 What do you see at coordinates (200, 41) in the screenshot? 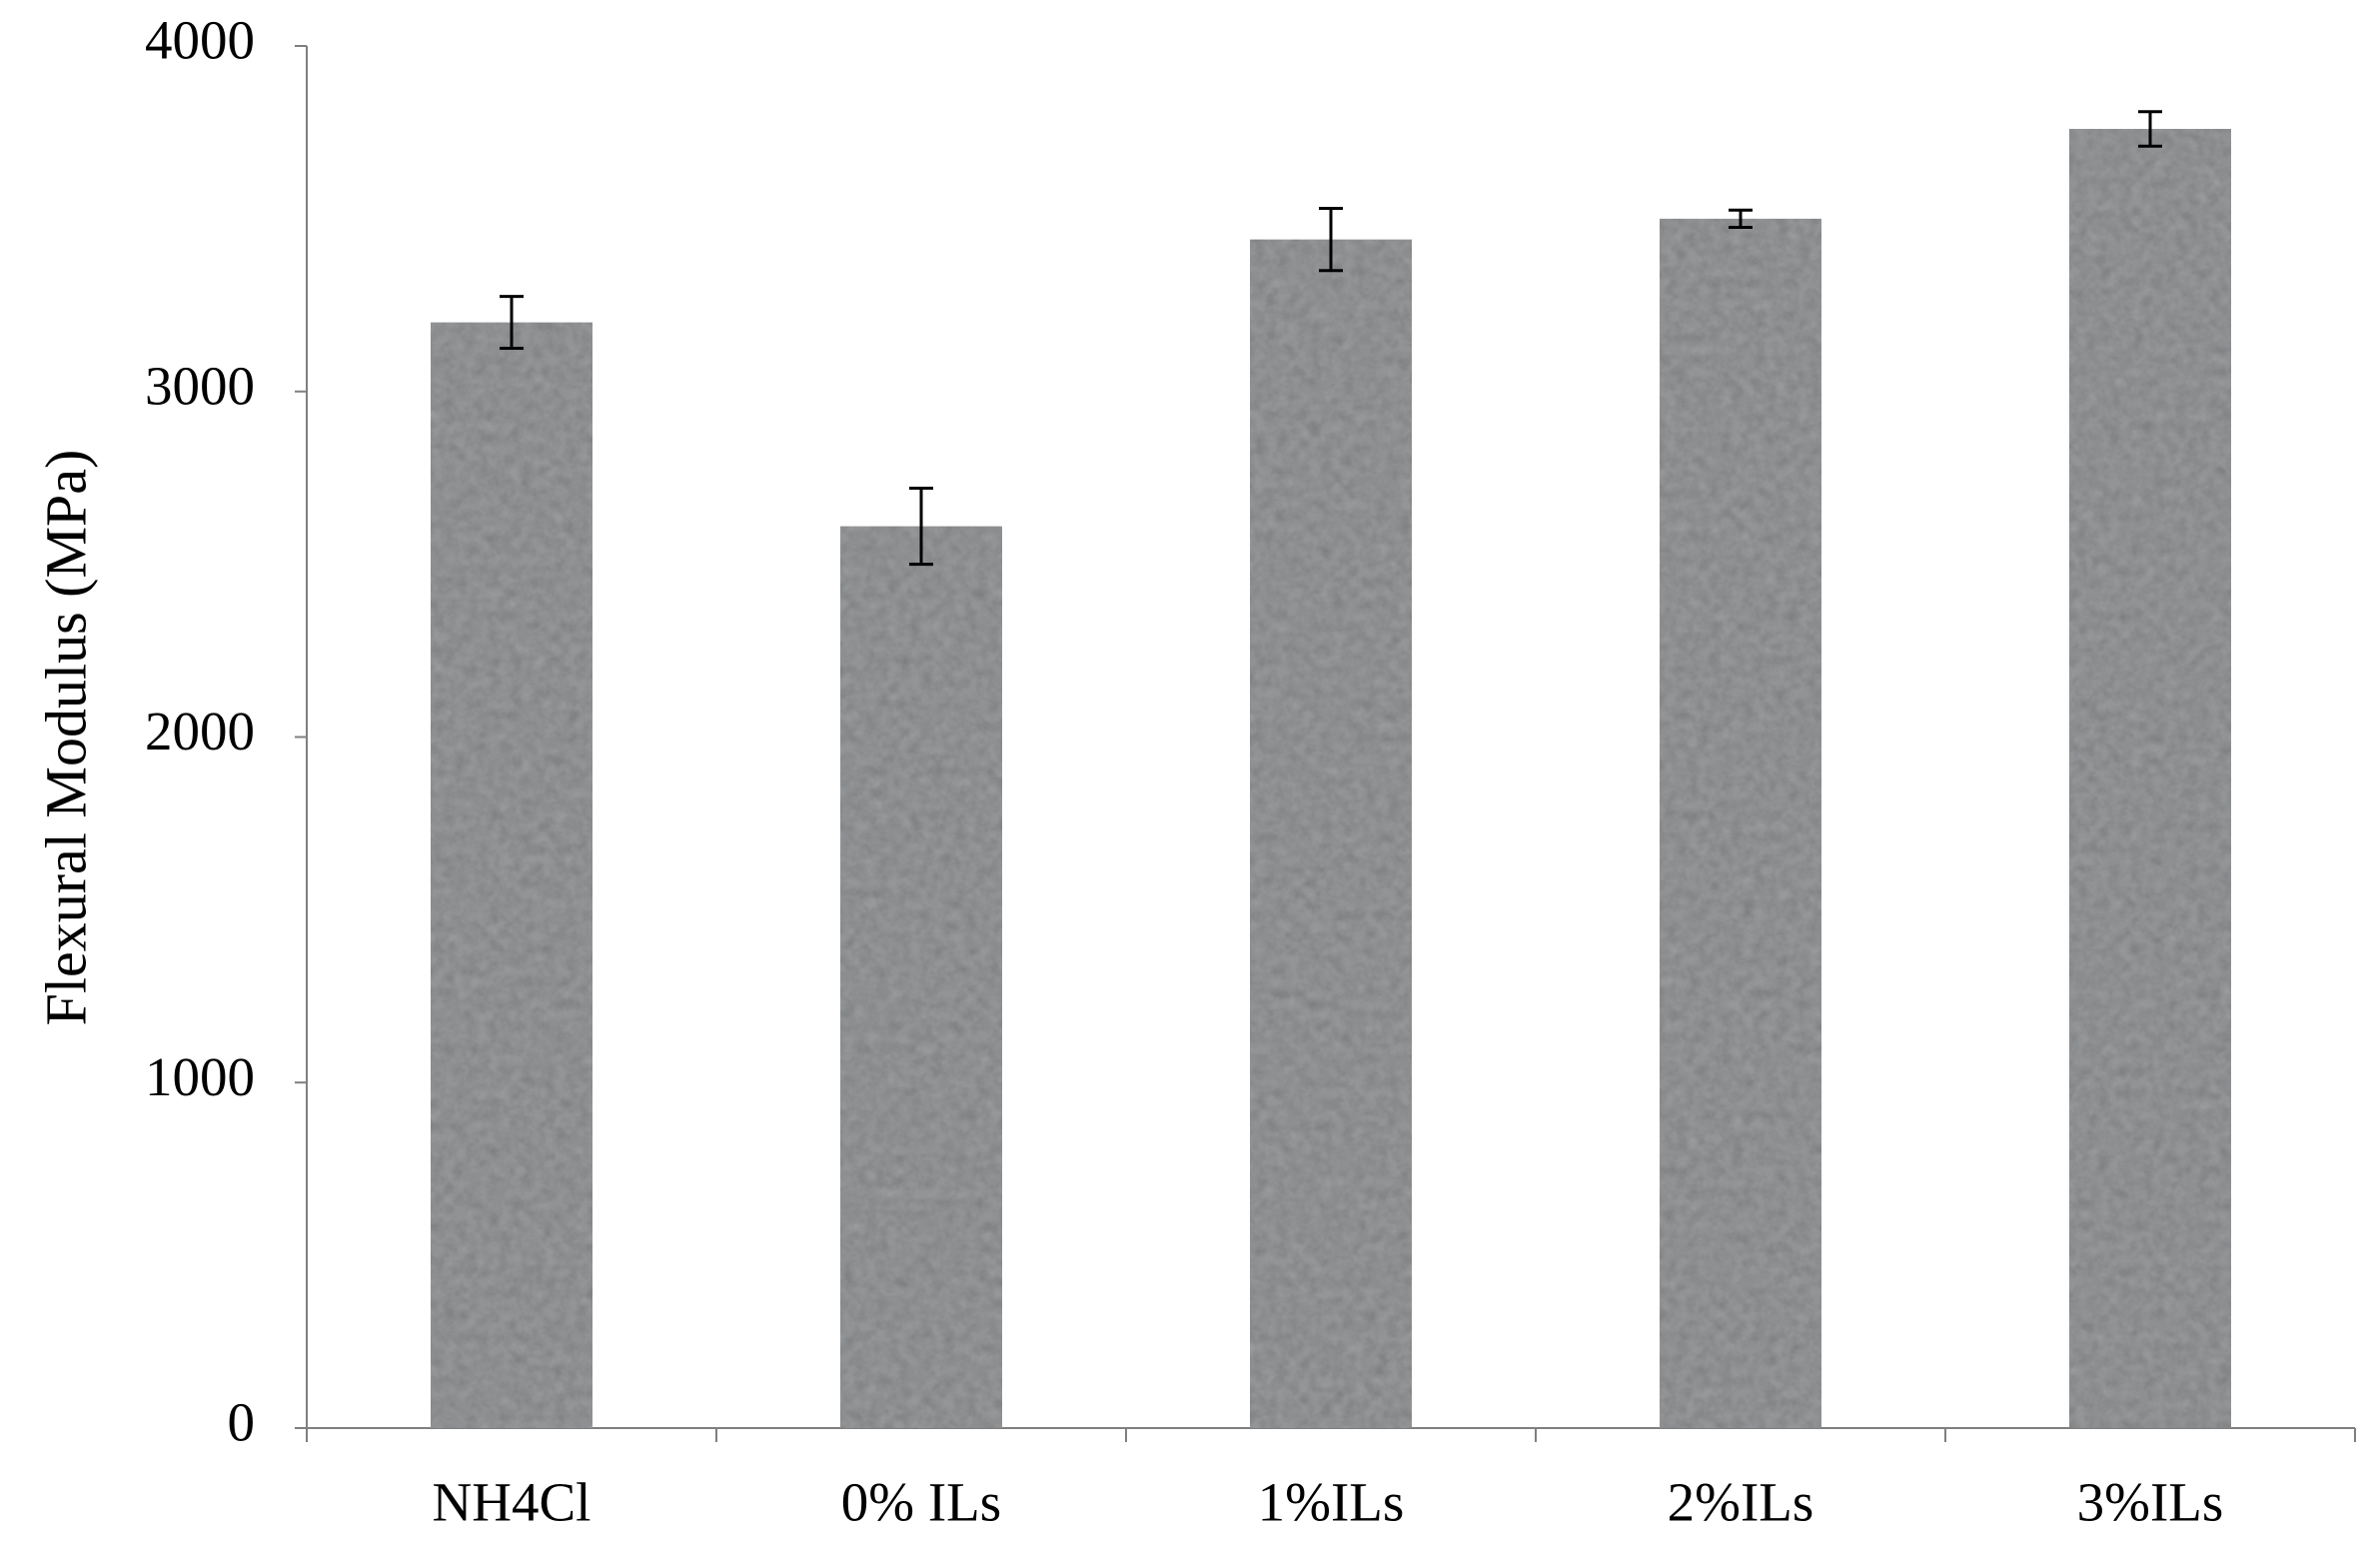
I see `y-tick-label: 4000` at bounding box center [200, 41].